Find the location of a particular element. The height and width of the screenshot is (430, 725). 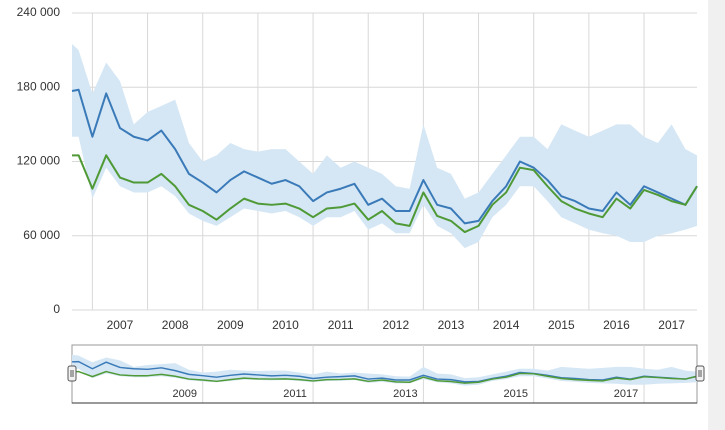

y-tick-label: 60 000 is located at coordinates (41, 235).